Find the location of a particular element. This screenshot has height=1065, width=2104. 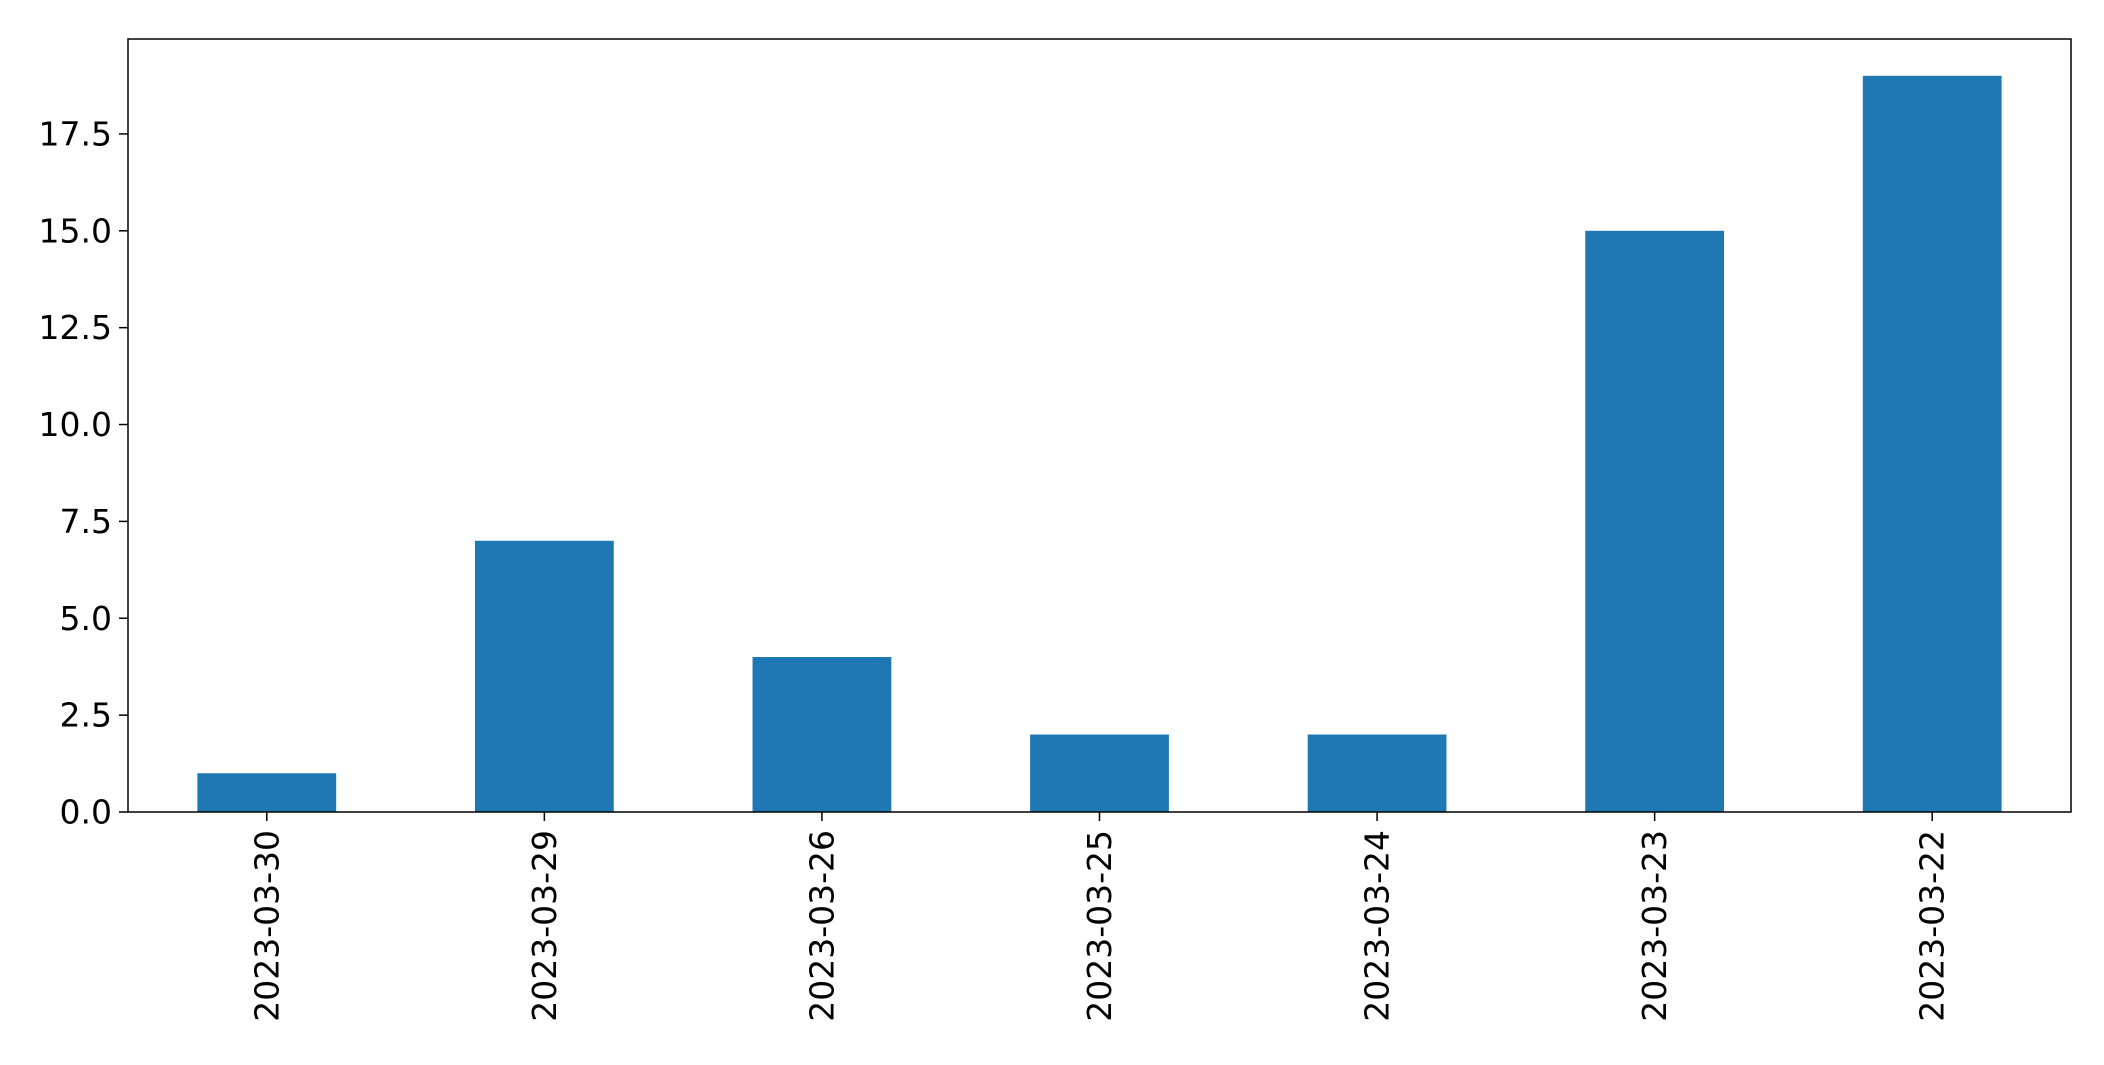

y-tick-label: 7.5 is located at coordinates (86, 521).